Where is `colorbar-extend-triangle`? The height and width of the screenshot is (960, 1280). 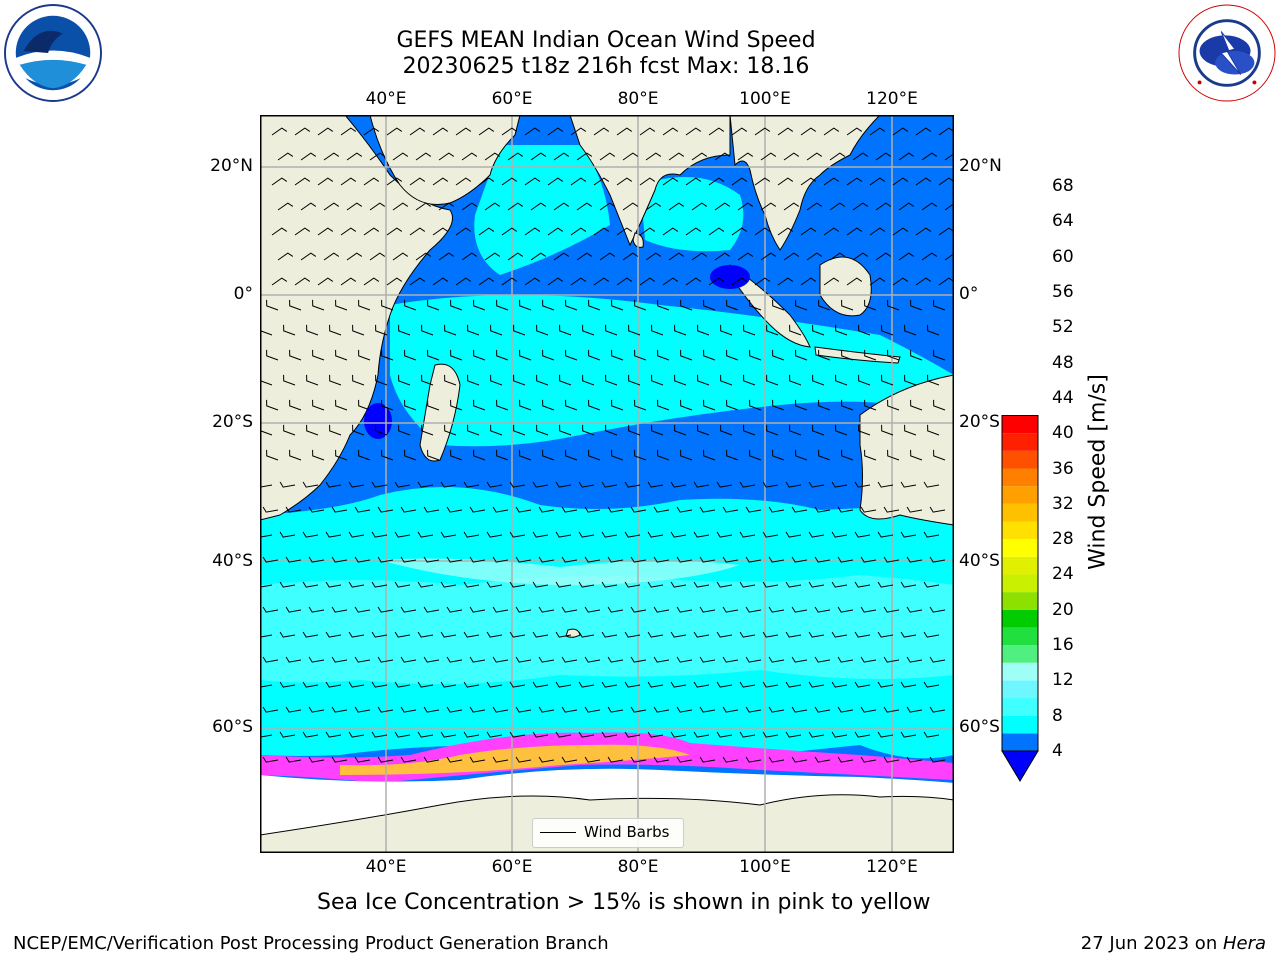 colorbar-extend-triangle is located at coordinates (1020, 766).